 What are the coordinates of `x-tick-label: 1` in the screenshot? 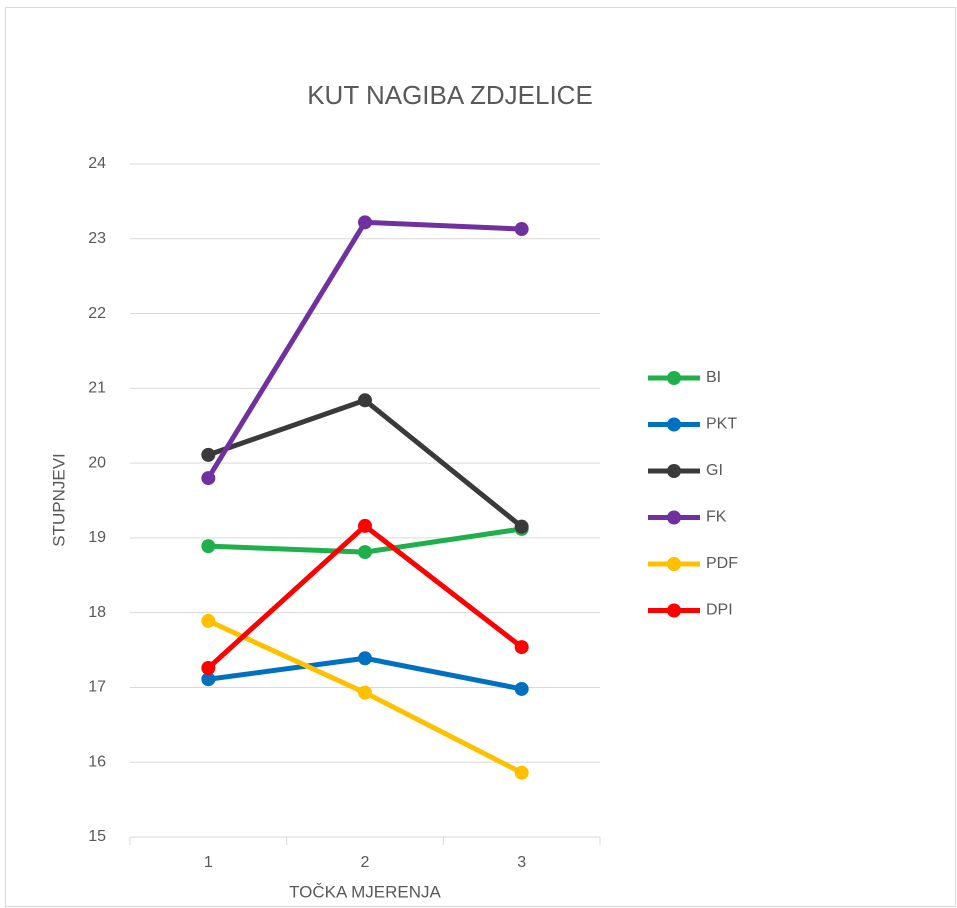 It's located at (208, 862).